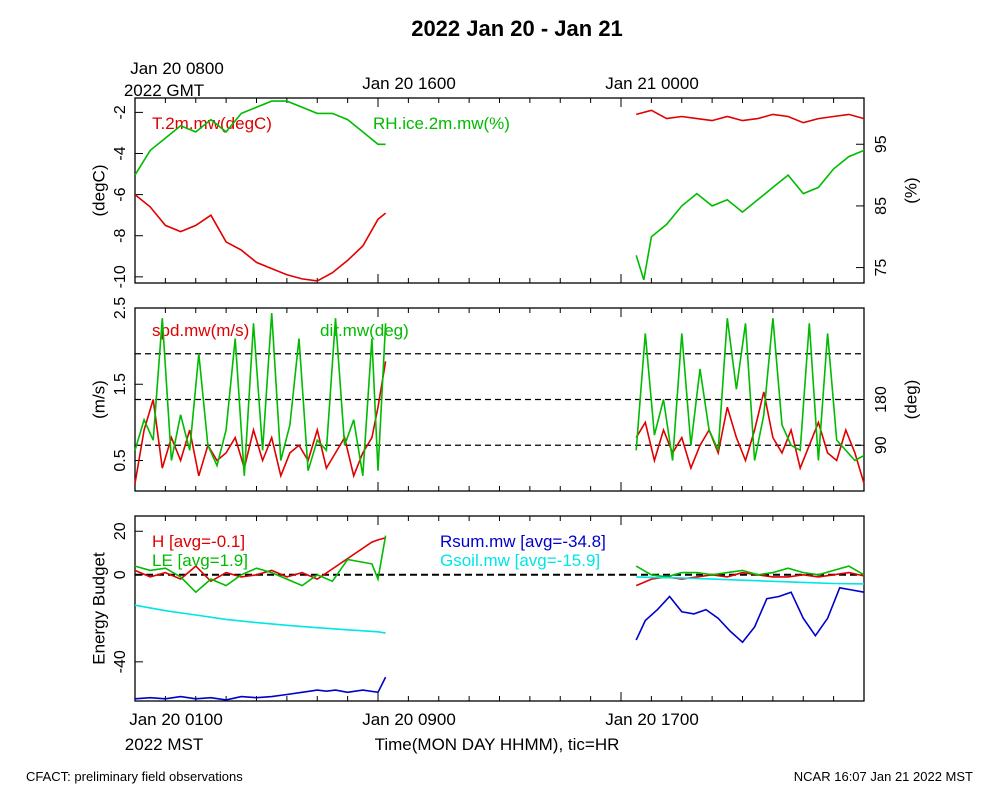  Describe the element at coordinates (177, 68) in the screenshot. I see `top-axis-label-1: Jan 20 0800` at that location.